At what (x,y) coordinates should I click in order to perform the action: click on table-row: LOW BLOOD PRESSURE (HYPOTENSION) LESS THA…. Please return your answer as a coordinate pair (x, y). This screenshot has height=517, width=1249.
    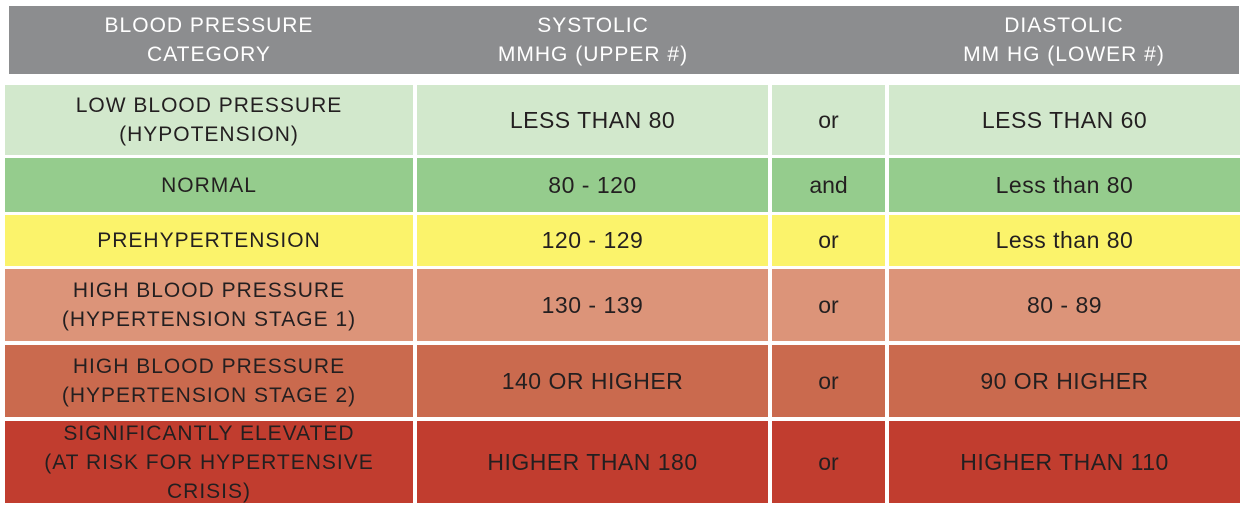
    Looking at the image, I should click on (624, 120).